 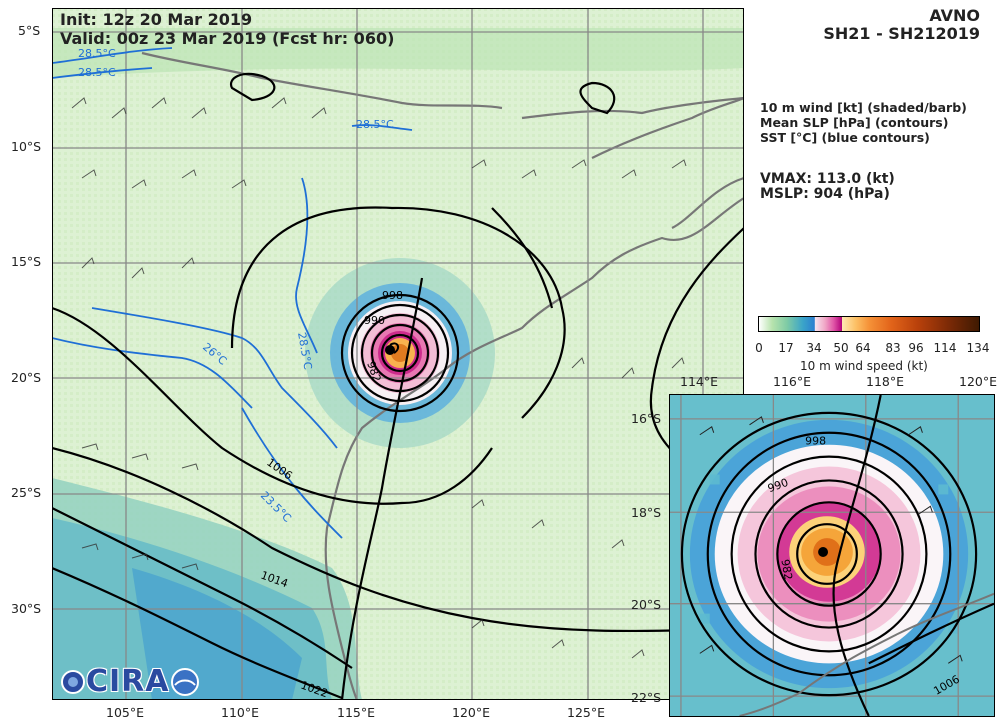 I want to click on inset-coastline, so click(x=866, y=654).